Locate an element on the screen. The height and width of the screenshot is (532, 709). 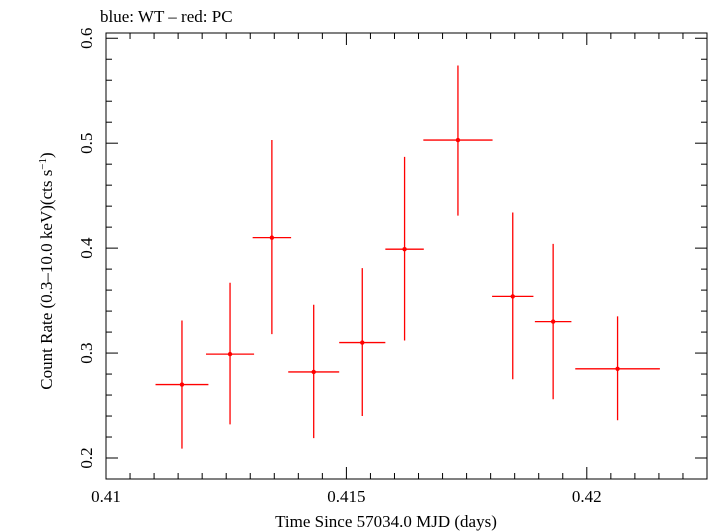
x-tick-label: 0.42 is located at coordinates (587, 496).